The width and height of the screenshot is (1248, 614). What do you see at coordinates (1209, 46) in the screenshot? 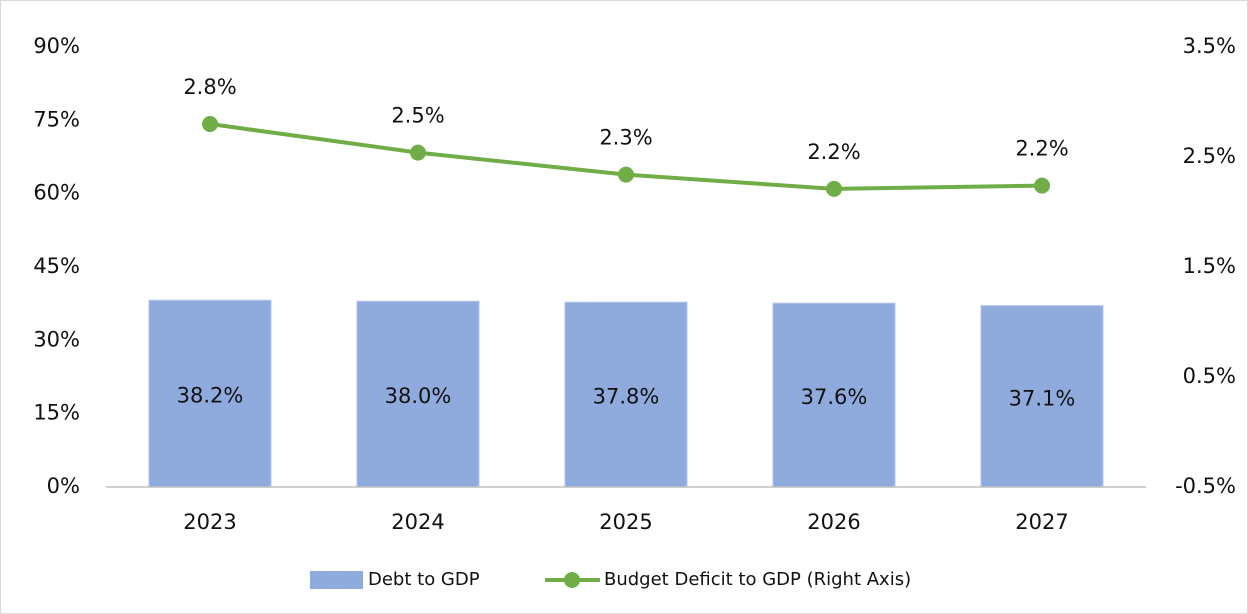
I see `y2-tick-label: 3.5%` at bounding box center [1209, 46].